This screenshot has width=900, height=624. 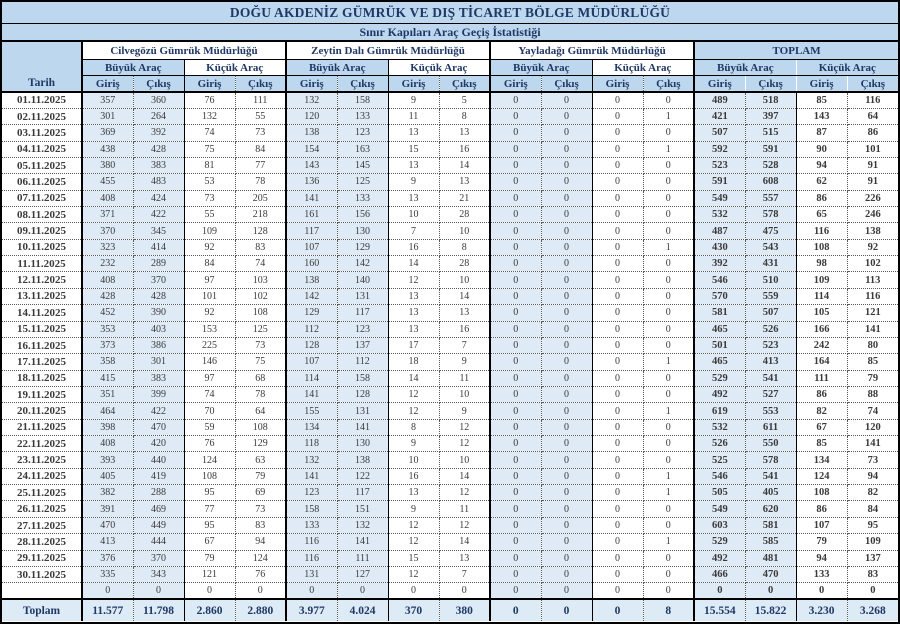 What do you see at coordinates (261, 117) in the screenshot?
I see `value-cell: 55` at bounding box center [261, 117].